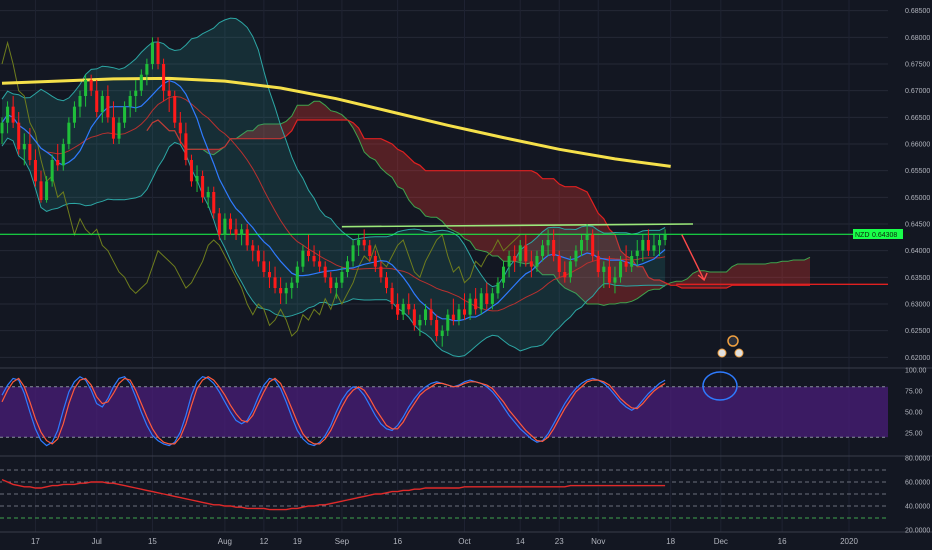 This screenshot has width=932, height=550. I want to click on time-tick-label: Aug, so click(225, 541).